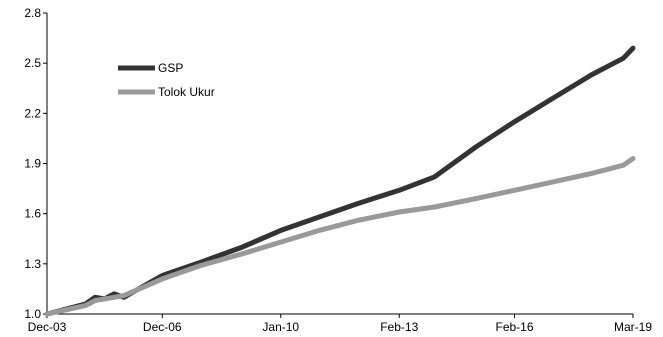  What do you see at coordinates (32, 13) in the screenshot?
I see `y-tick-label: 2.8` at bounding box center [32, 13].